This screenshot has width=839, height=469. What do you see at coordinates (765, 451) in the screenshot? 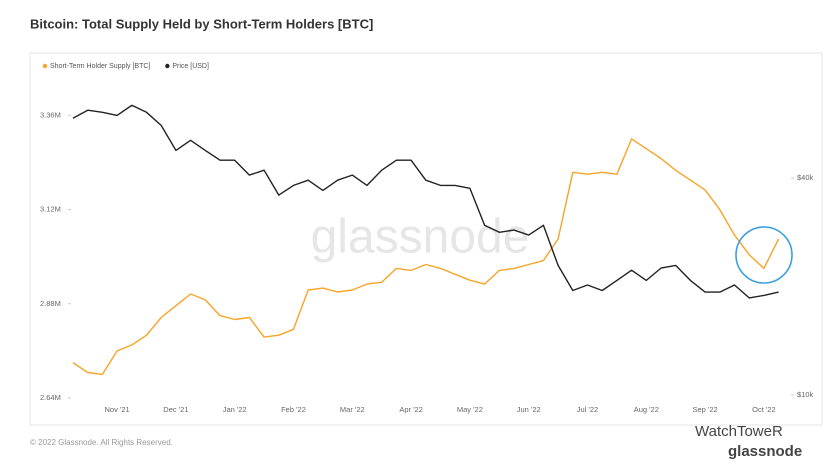
I see `brand: glassnode` at bounding box center [765, 451].